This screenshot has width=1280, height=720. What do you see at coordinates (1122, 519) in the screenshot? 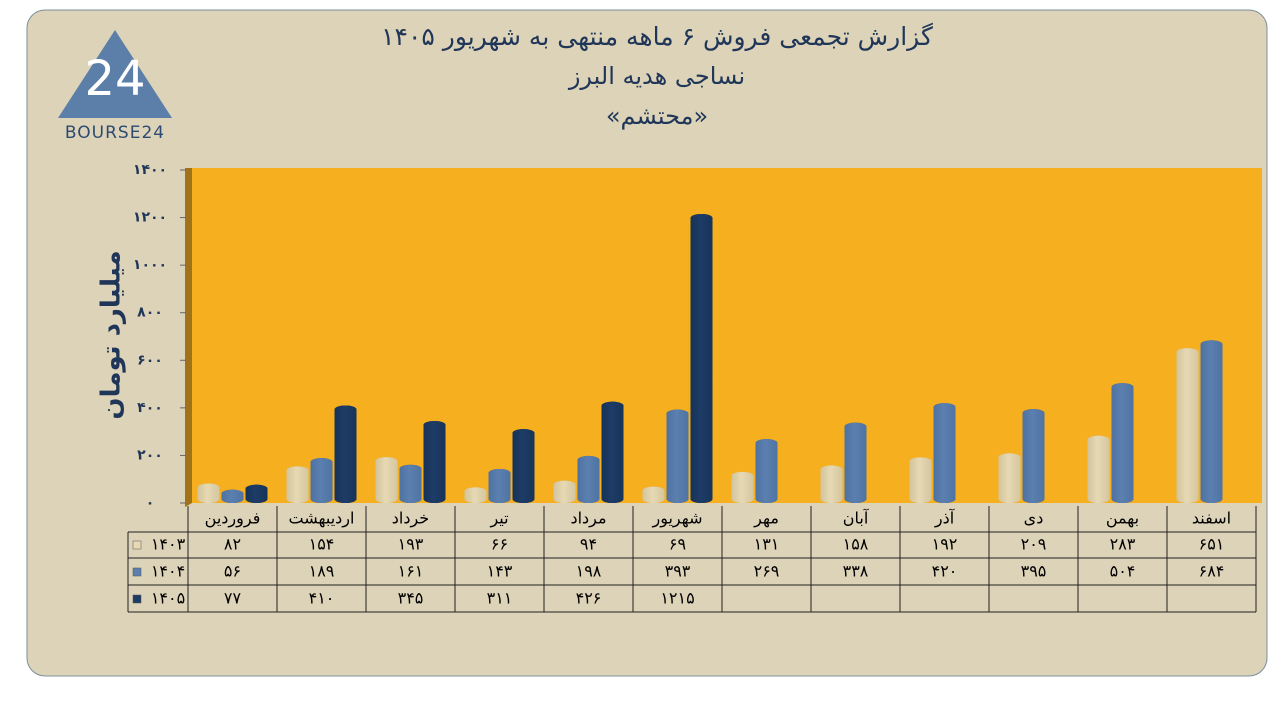
I see `x-tick-label t: بهمن` at bounding box center [1122, 519].